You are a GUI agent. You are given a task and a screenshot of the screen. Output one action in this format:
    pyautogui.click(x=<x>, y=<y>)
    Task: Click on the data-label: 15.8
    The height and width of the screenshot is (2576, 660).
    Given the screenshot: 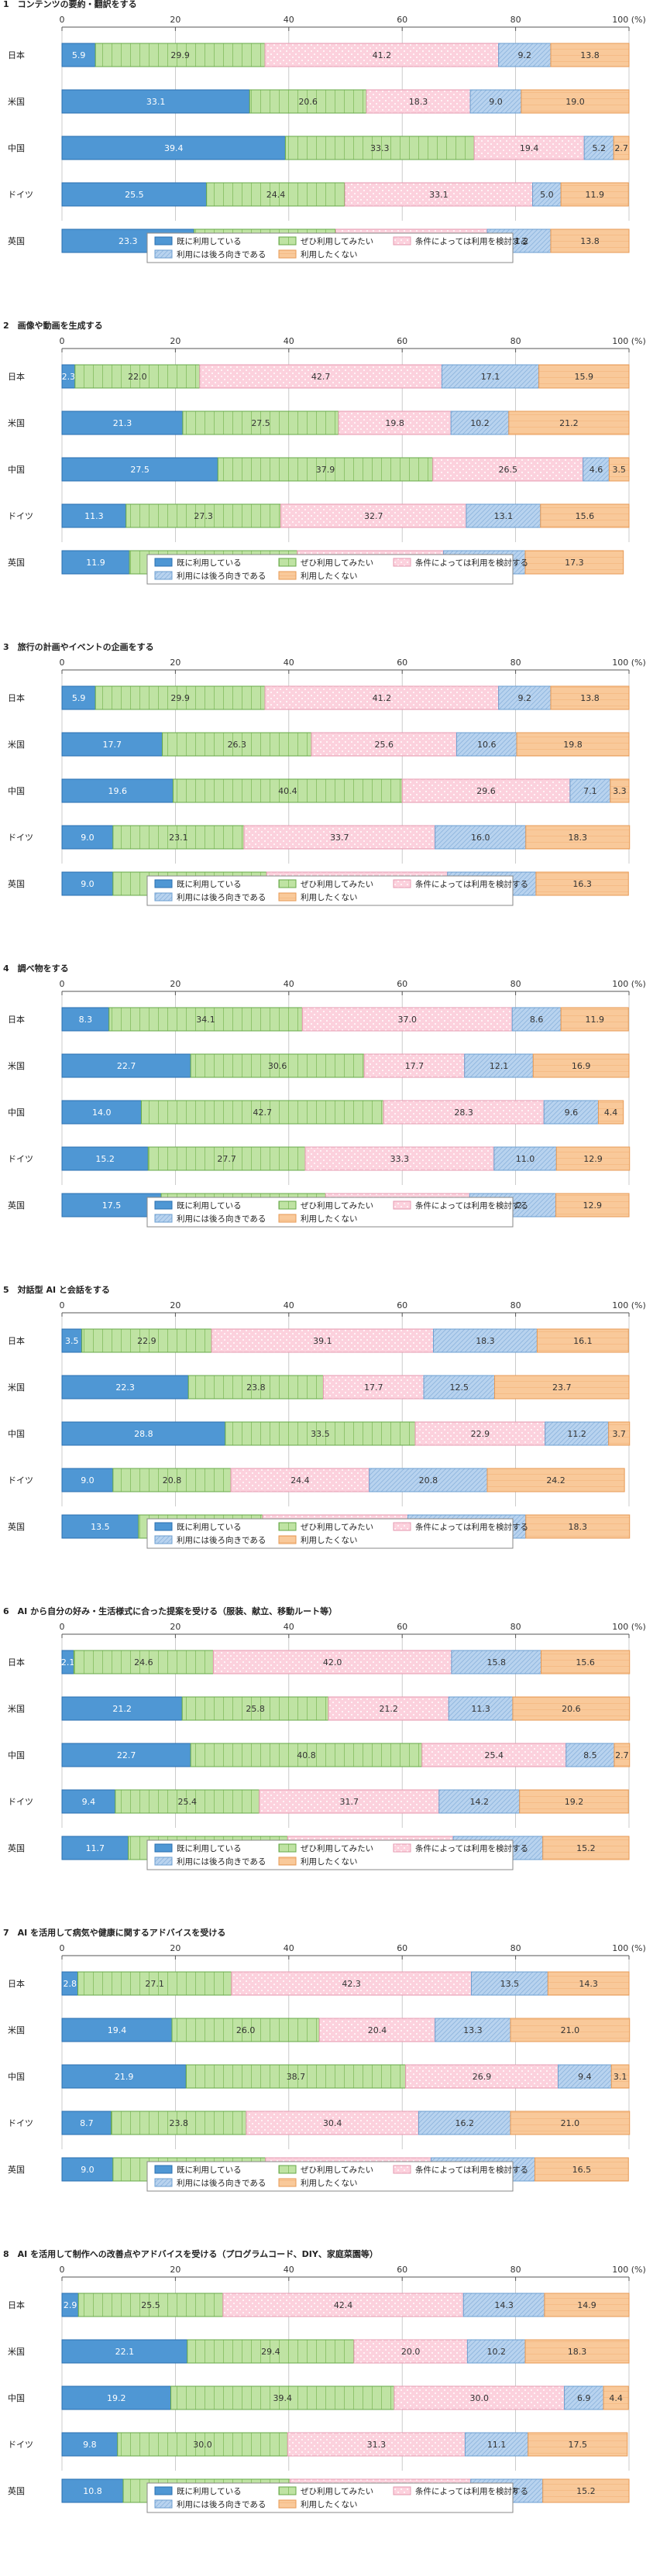 What is the action you would take?
    pyautogui.click(x=496, y=1662)
    